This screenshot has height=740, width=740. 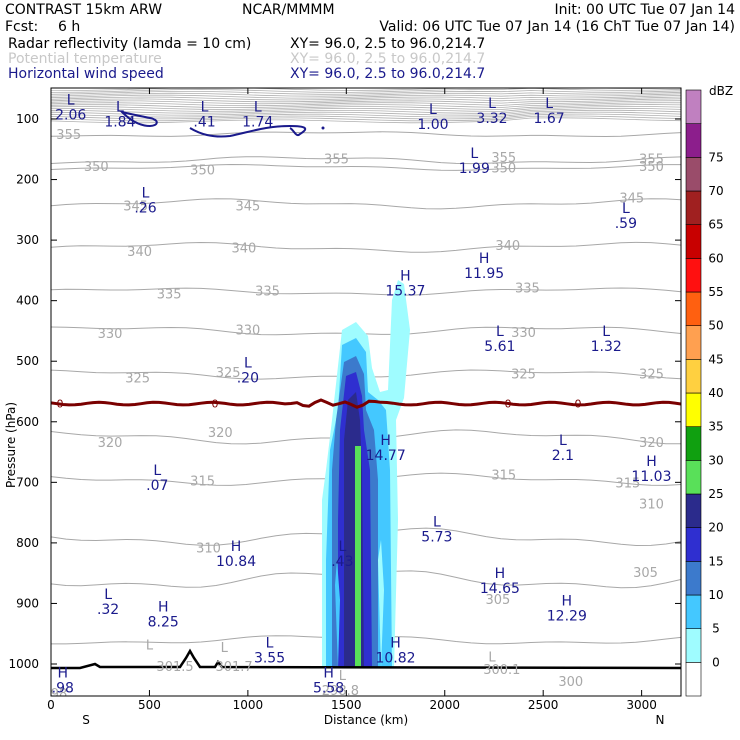 I want to click on colorbar-label: 50, so click(x=715, y=326).